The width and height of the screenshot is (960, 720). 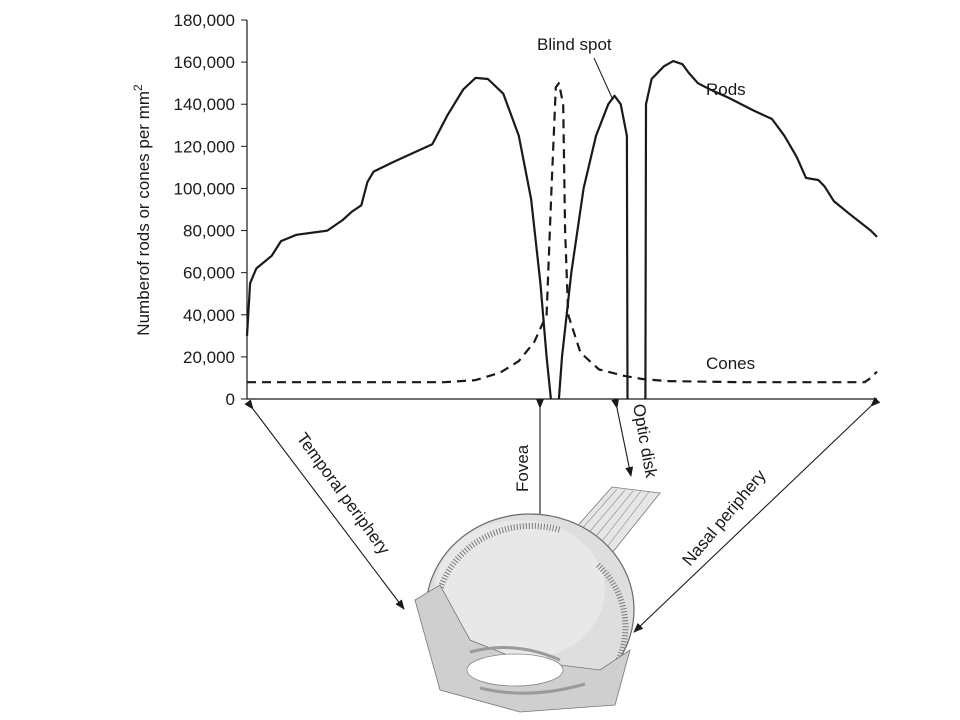 I want to click on blind-spot-pointer, so click(x=603, y=79).